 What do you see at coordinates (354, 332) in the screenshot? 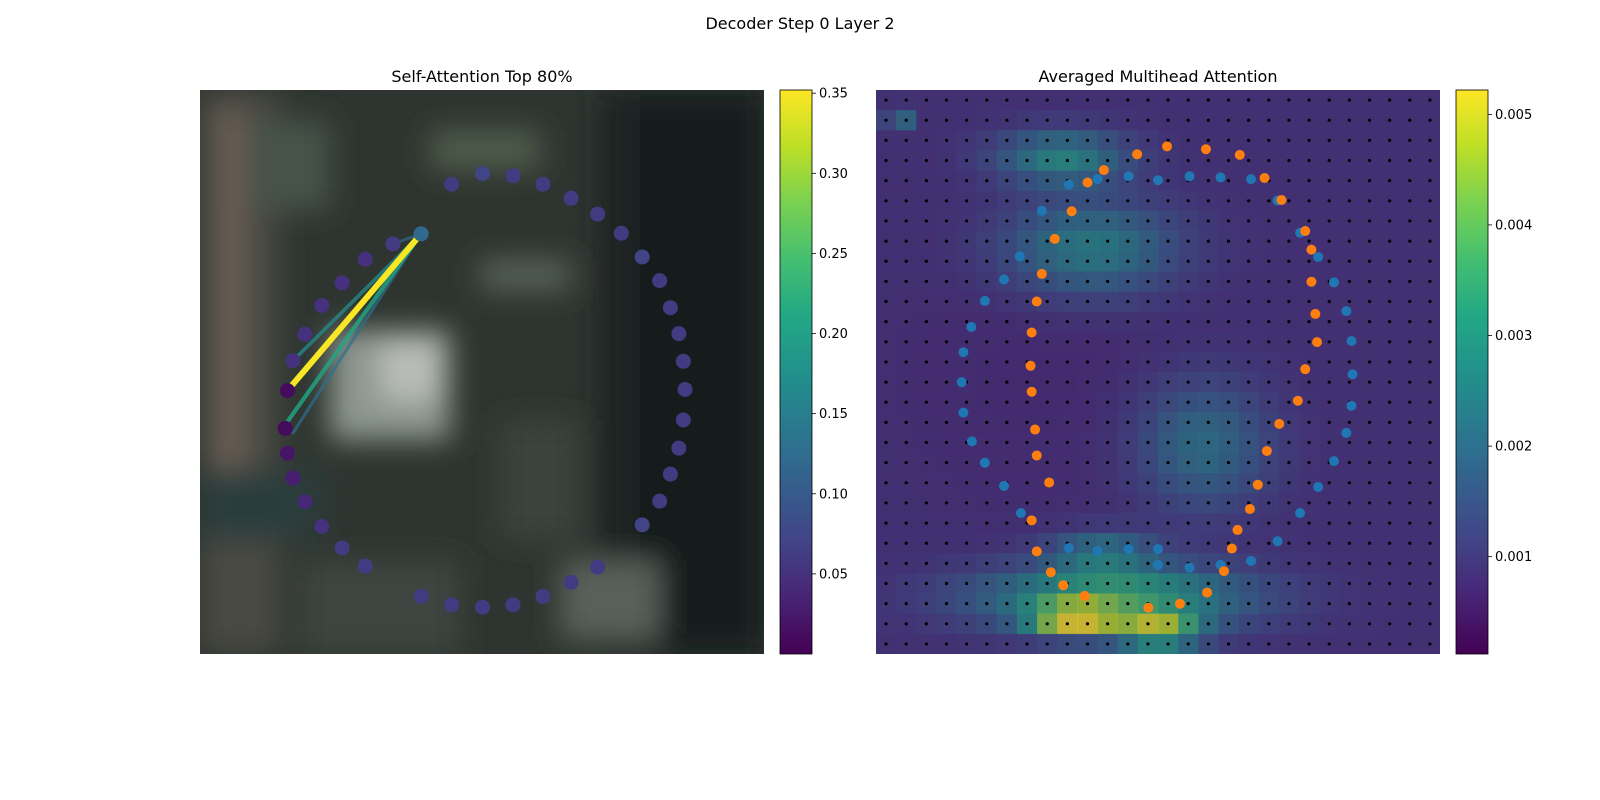
I see `attention-lines` at bounding box center [354, 332].